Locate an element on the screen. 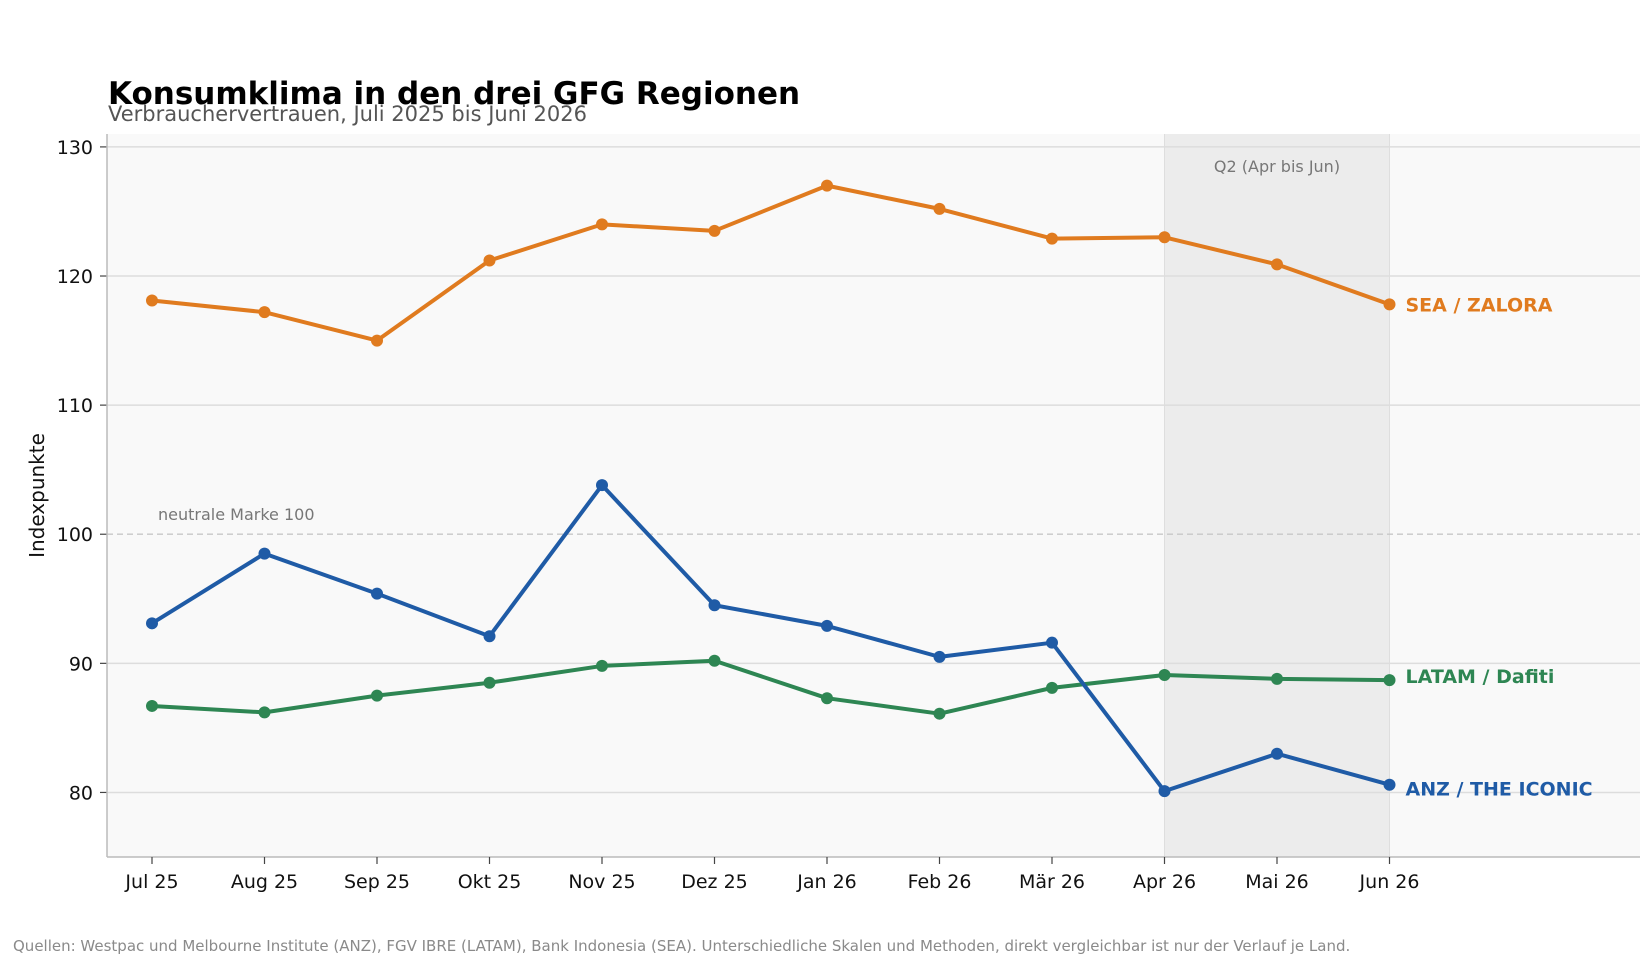  x-tick-label: Aug 25 is located at coordinates (264, 882).